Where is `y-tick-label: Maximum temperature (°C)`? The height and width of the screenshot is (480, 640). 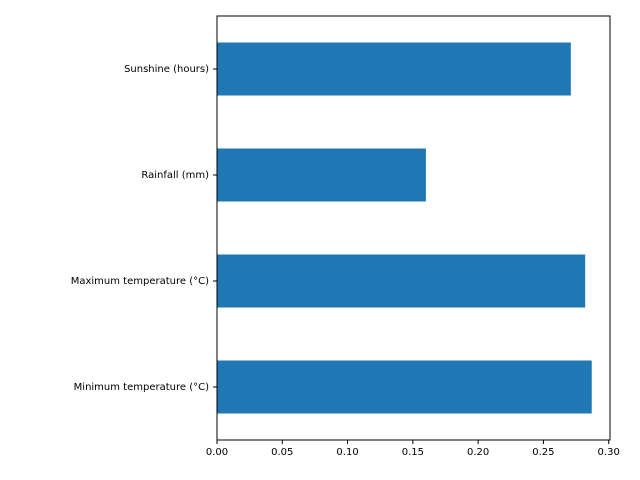 y-tick-label: Maximum temperature (°C) is located at coordinates (140, 281).